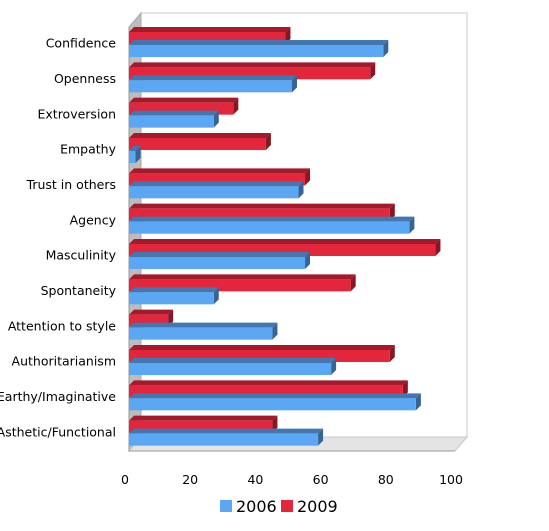 The width and height of the screenshot is (549, 531). Describe the element at coordinates (81, 255) in the screenshot. I see `category-label: Masculinity` at that location.